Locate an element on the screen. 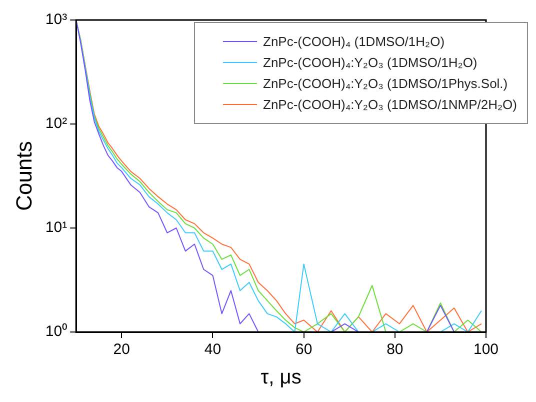 The width and height of the screenshot is (536, 402). y-tick-label: 10³ is located at coordinates (56, 19).